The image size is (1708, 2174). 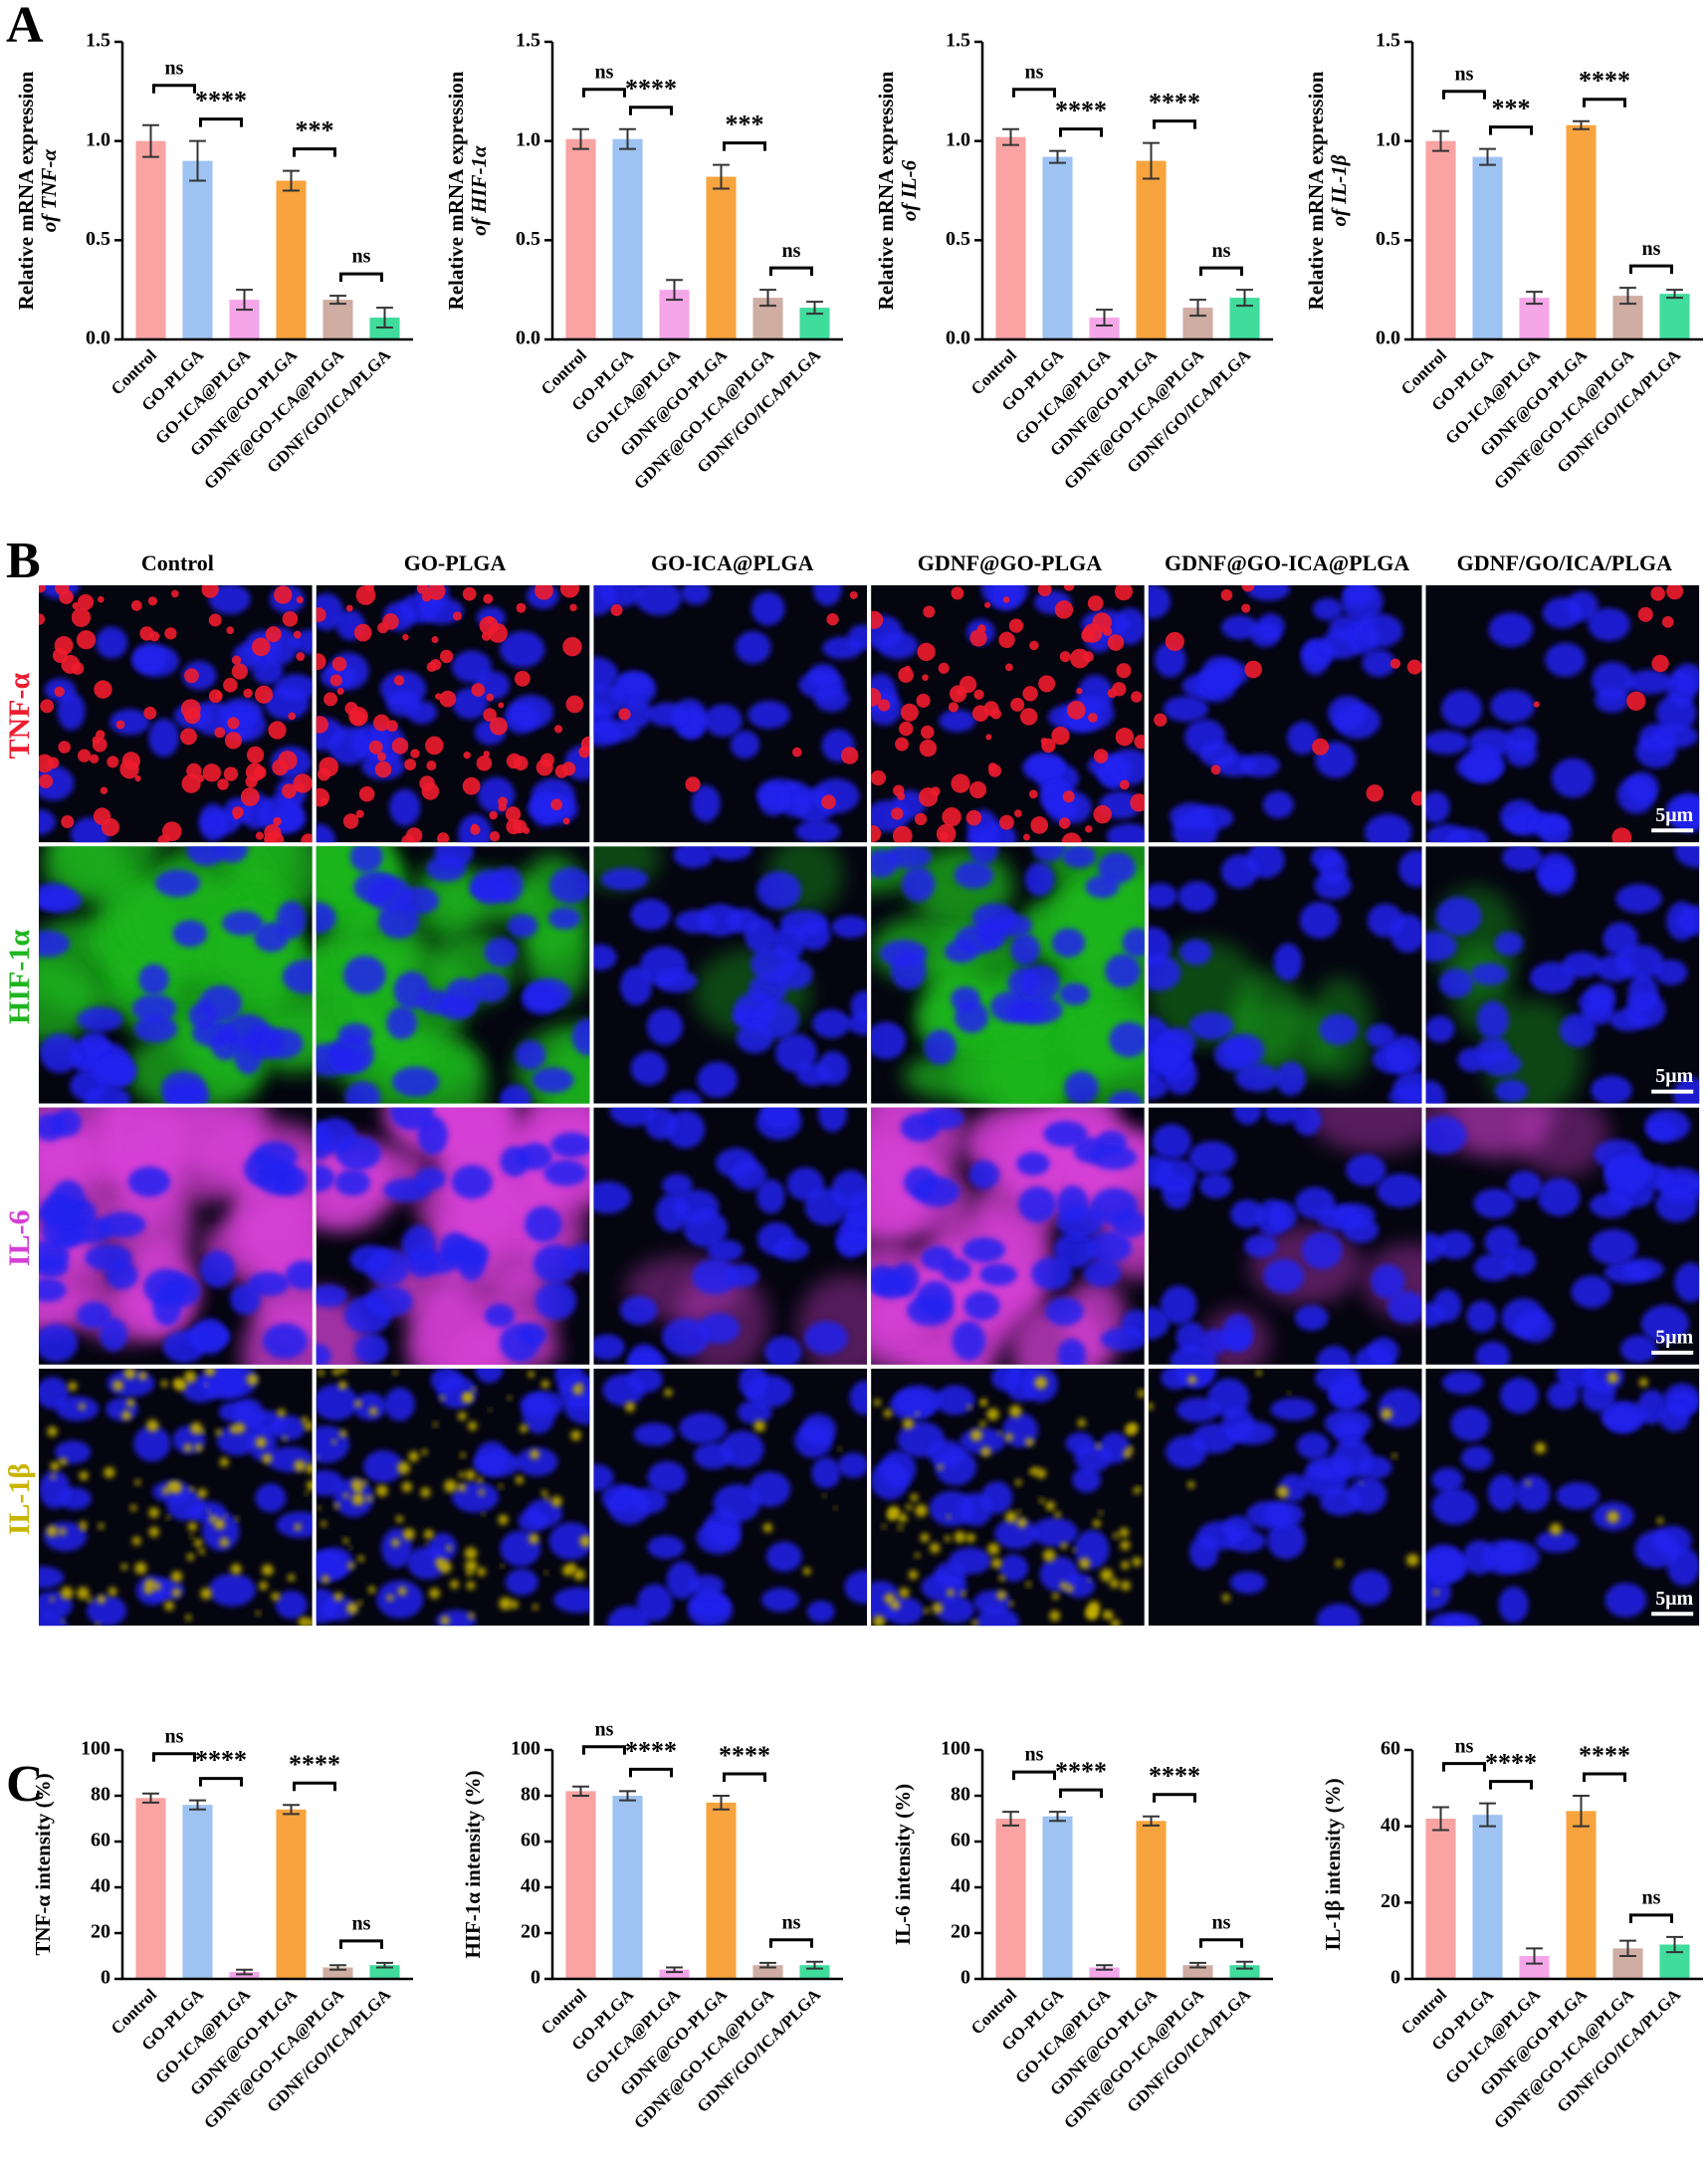 What do you see at coordinates (20, 1237) in the screenshot?
I see `row-label: IL-6` at bounding box center [20, 1237].